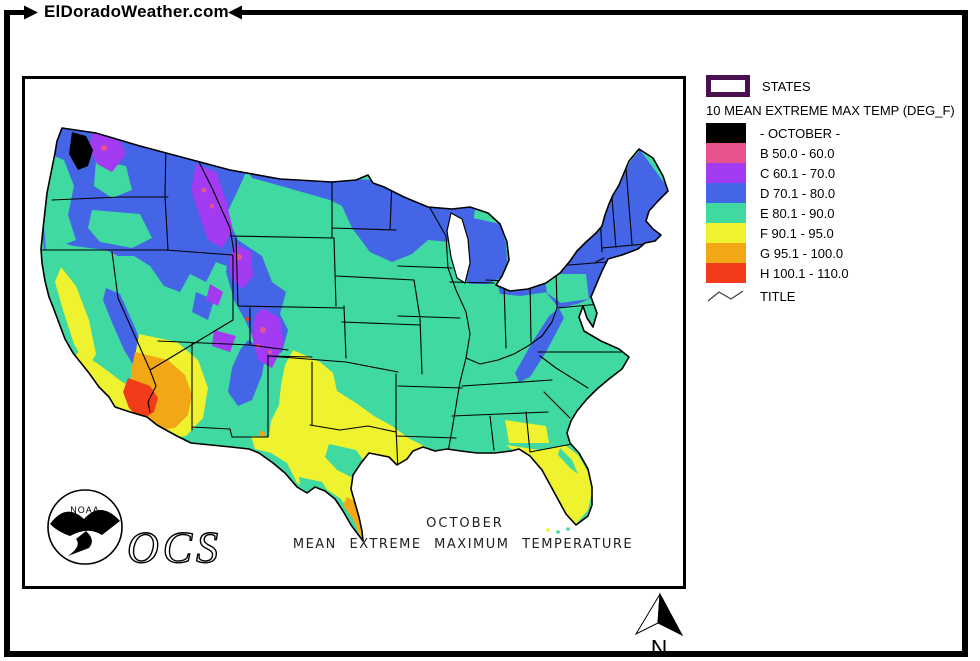 The height and width of the screenshot is (661, 980). Describe the element at coordinates (804, 273) in the screenshot. I see `legend-label: H 100.1 - 110.0` at that location.